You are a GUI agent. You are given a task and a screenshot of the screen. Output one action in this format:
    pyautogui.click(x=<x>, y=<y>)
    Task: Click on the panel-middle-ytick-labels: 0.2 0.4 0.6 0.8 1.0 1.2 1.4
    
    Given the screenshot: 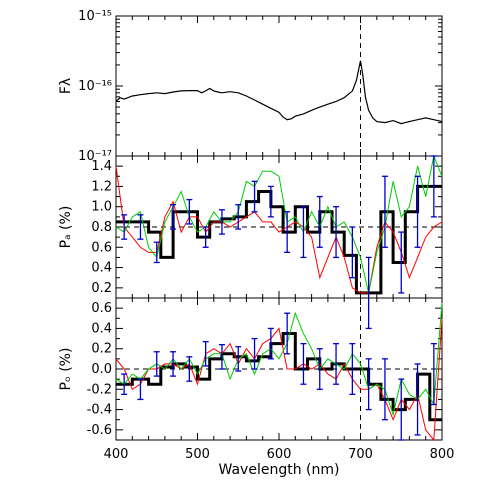 What is the action you would take?
    pyautogui.click(x=101, y=227)
    